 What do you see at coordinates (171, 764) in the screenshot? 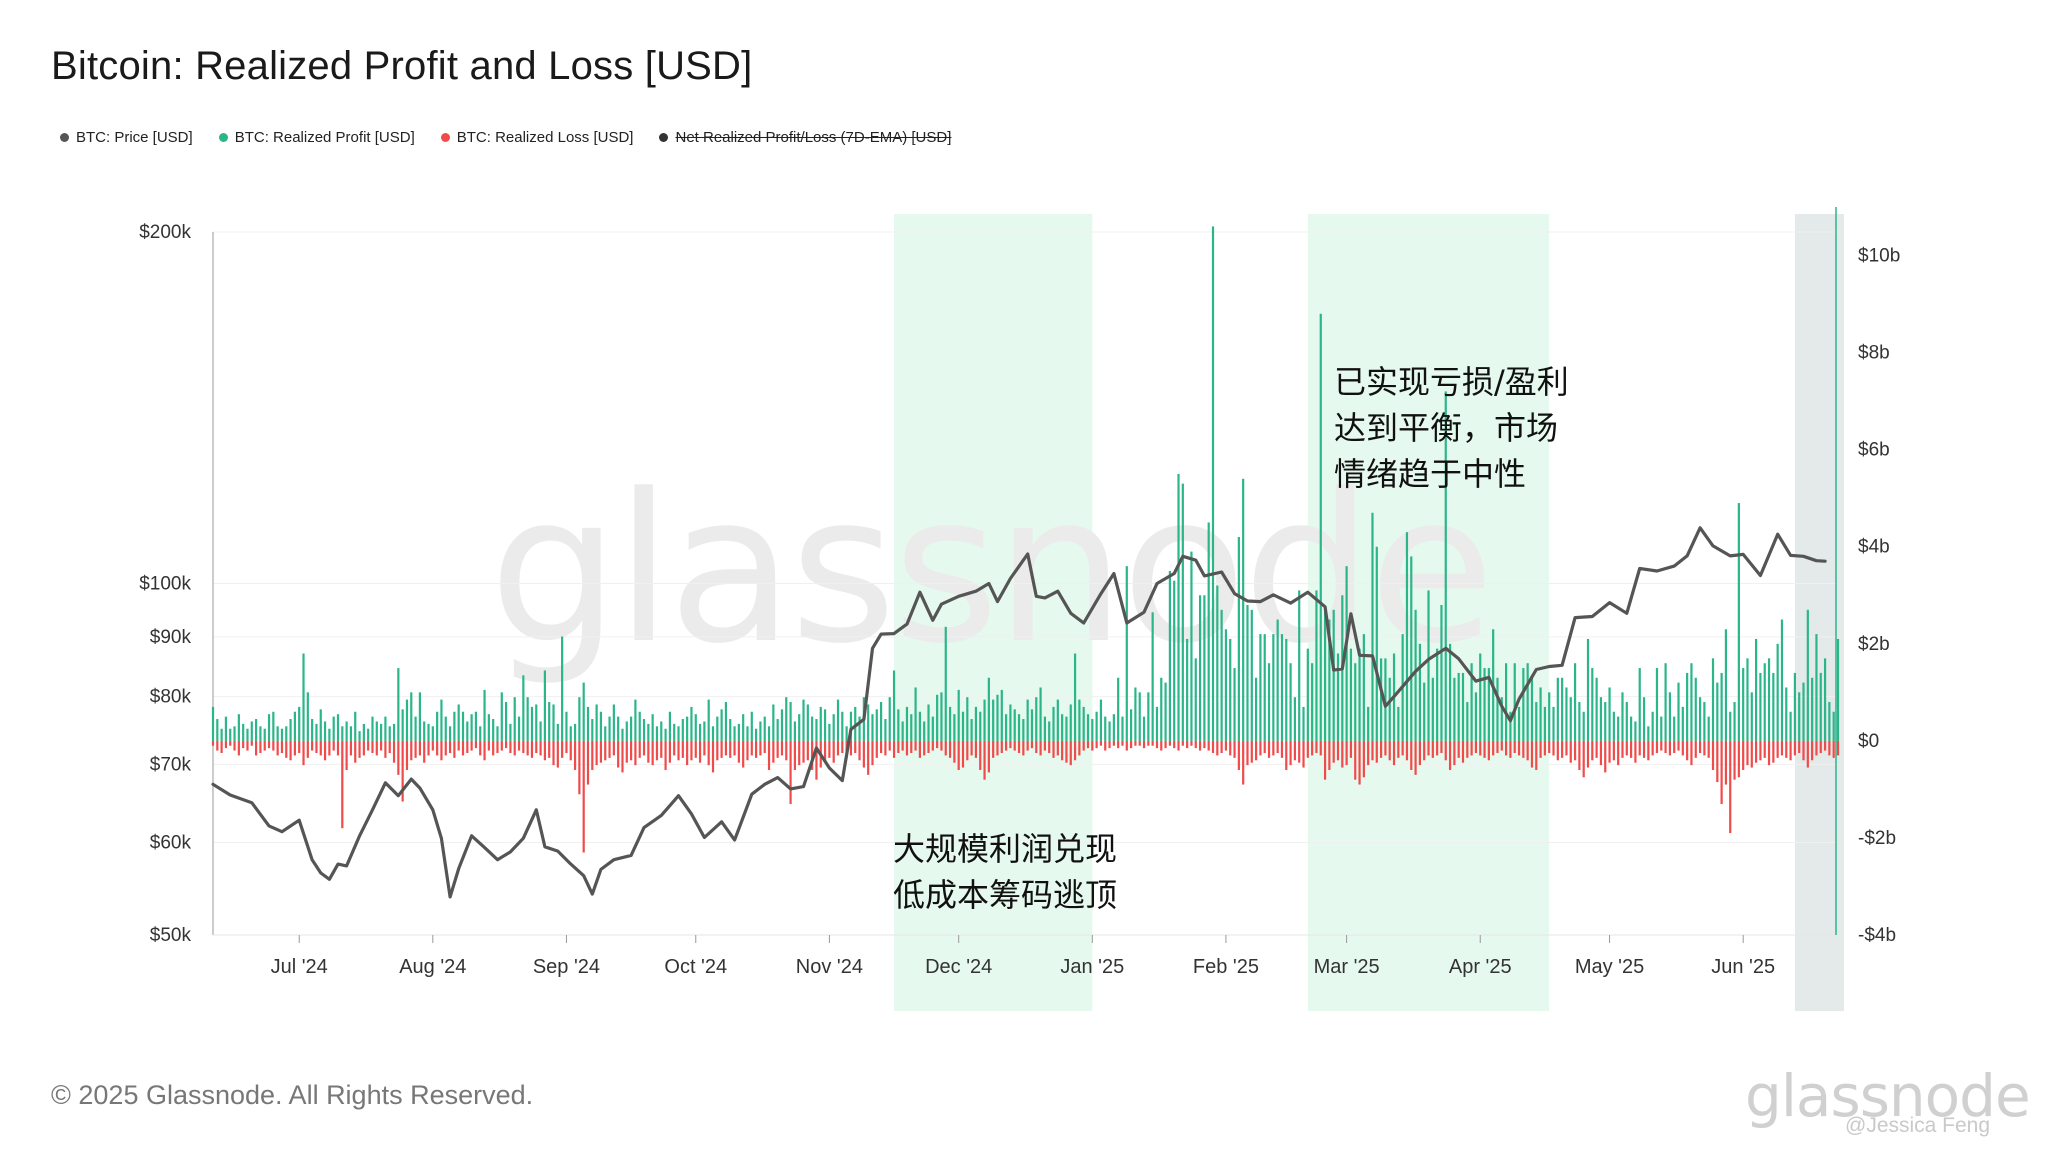
I see `left-axis-tick-label: $70k` at bounding box center [171, 764].